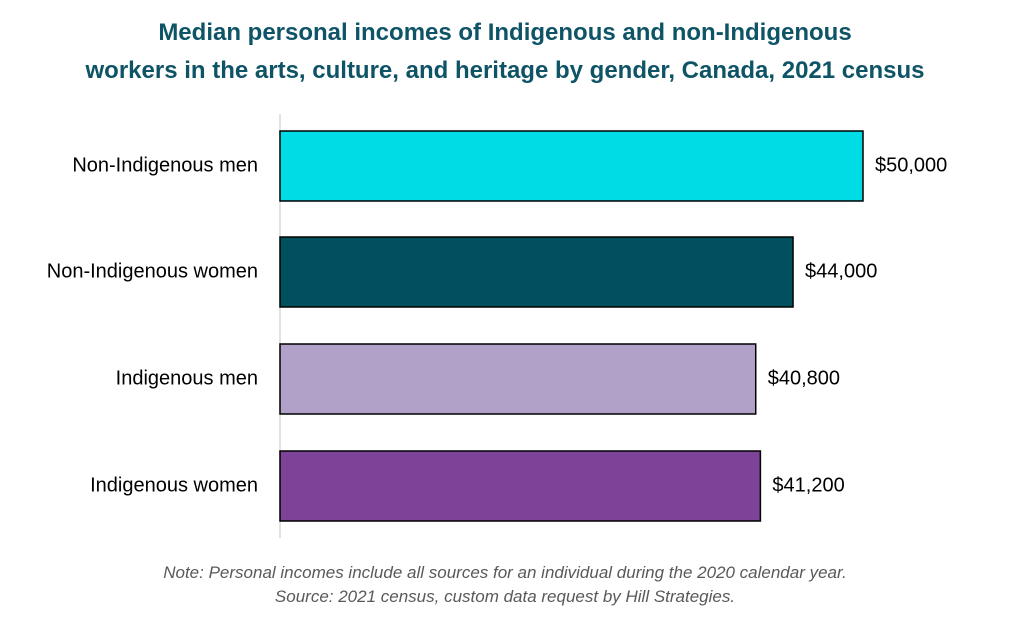 The image size is (1010, 625). What do you see at coordinates (165, 165) in the screenshot?
I see `category-label: Non-Indigenous men` at bounding box center [165, 165].